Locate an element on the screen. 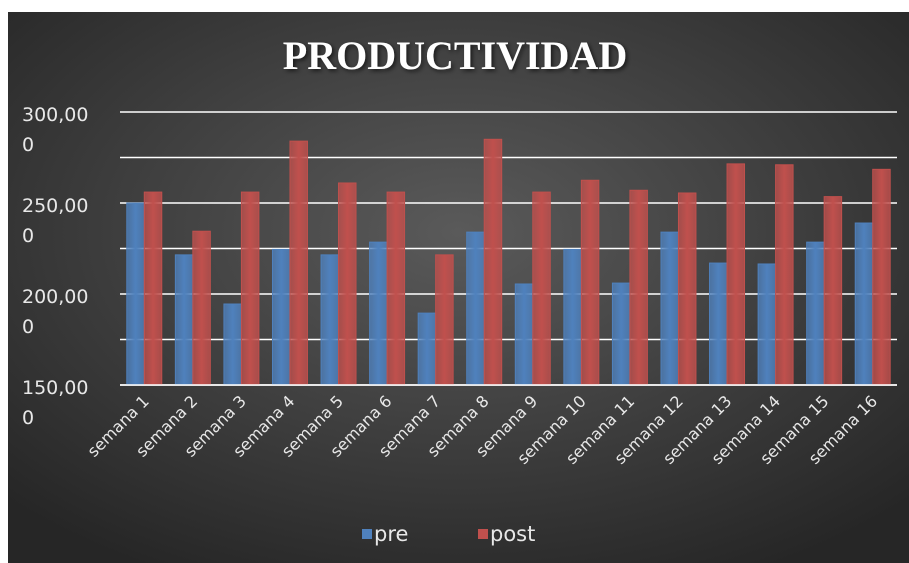  y-tick-label: 150,00 0 is located at coordinates (55, 403).